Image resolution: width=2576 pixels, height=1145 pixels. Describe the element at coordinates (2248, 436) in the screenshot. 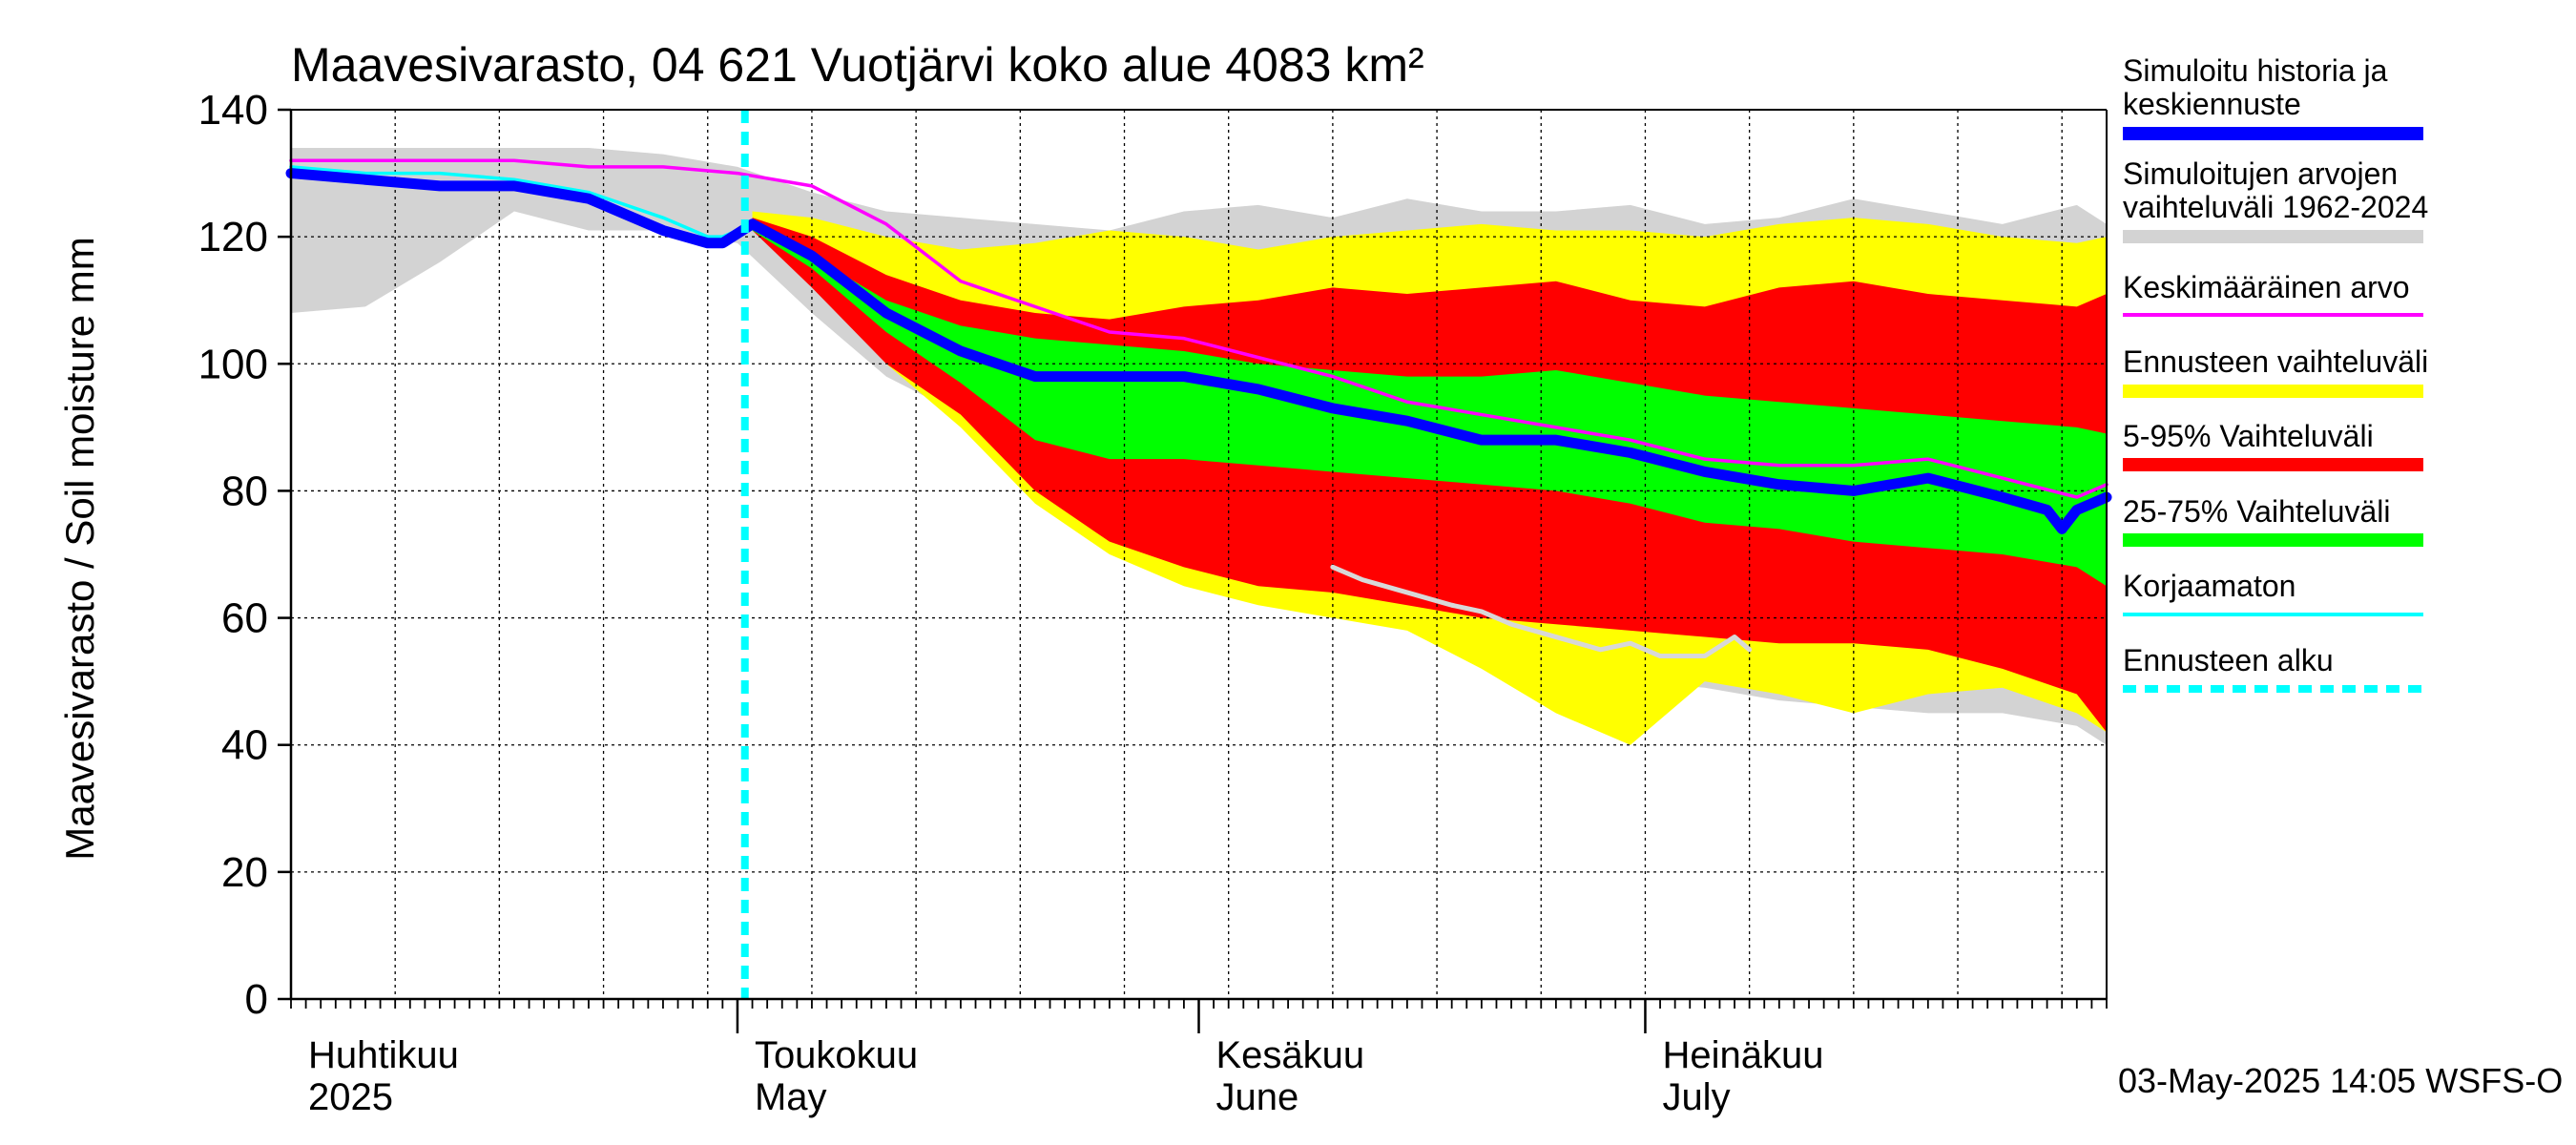

I see `legend-label: 5-95% Vaihteluväli` at that location.